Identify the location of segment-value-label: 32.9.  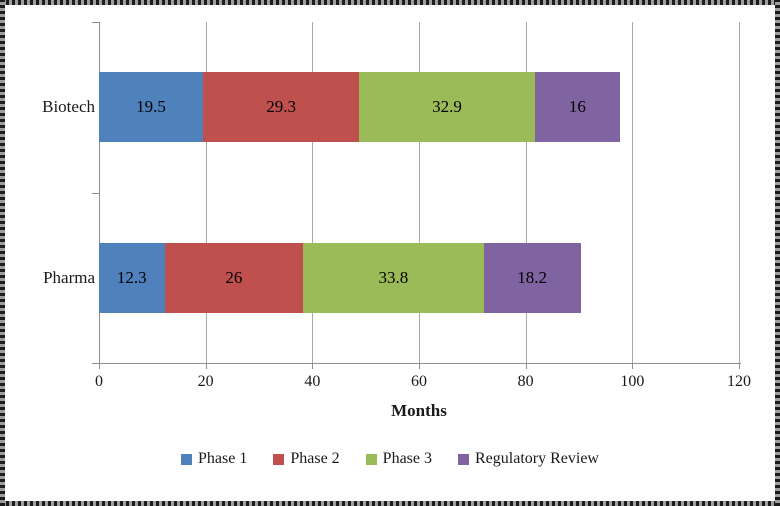
(447, 107).